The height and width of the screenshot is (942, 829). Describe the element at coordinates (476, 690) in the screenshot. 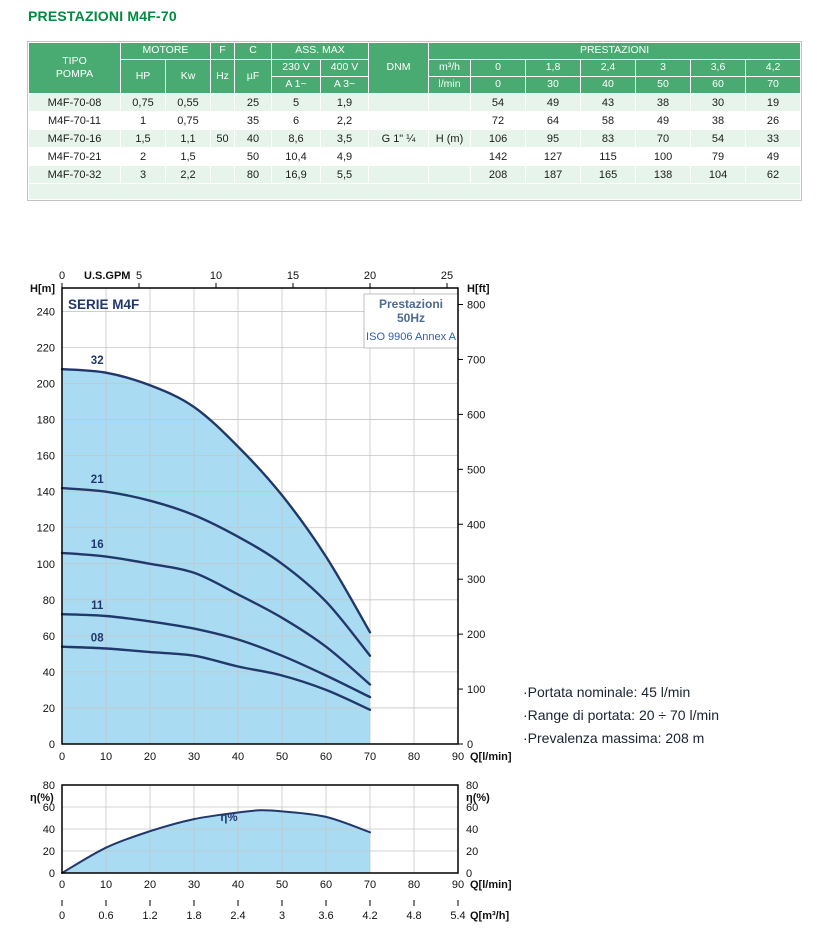

I see `svg-text: 100` at that location.